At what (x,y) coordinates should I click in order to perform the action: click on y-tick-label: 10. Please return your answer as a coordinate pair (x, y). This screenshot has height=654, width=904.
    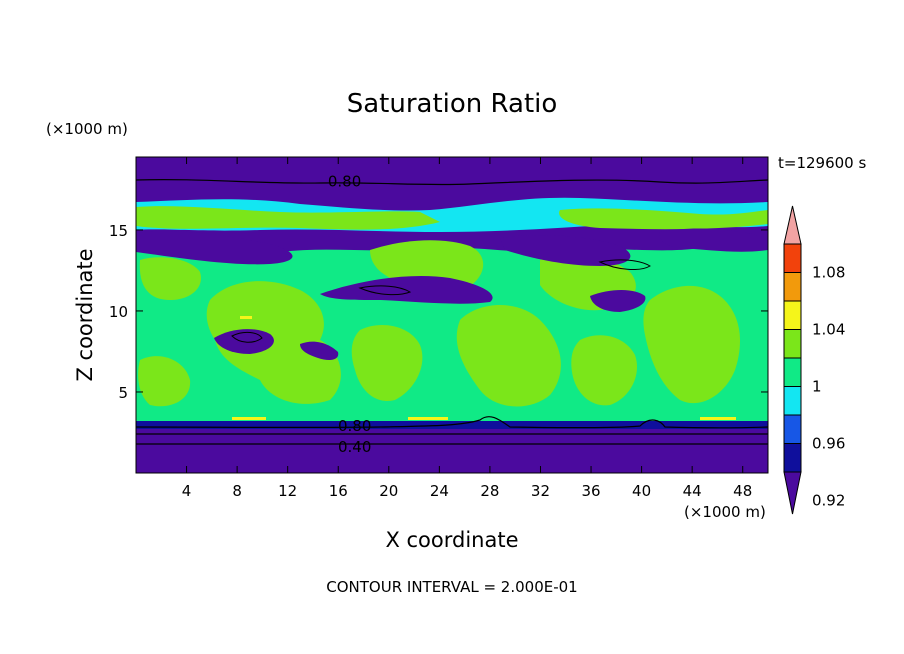
    Looking at the image, I should click on (118, 312).